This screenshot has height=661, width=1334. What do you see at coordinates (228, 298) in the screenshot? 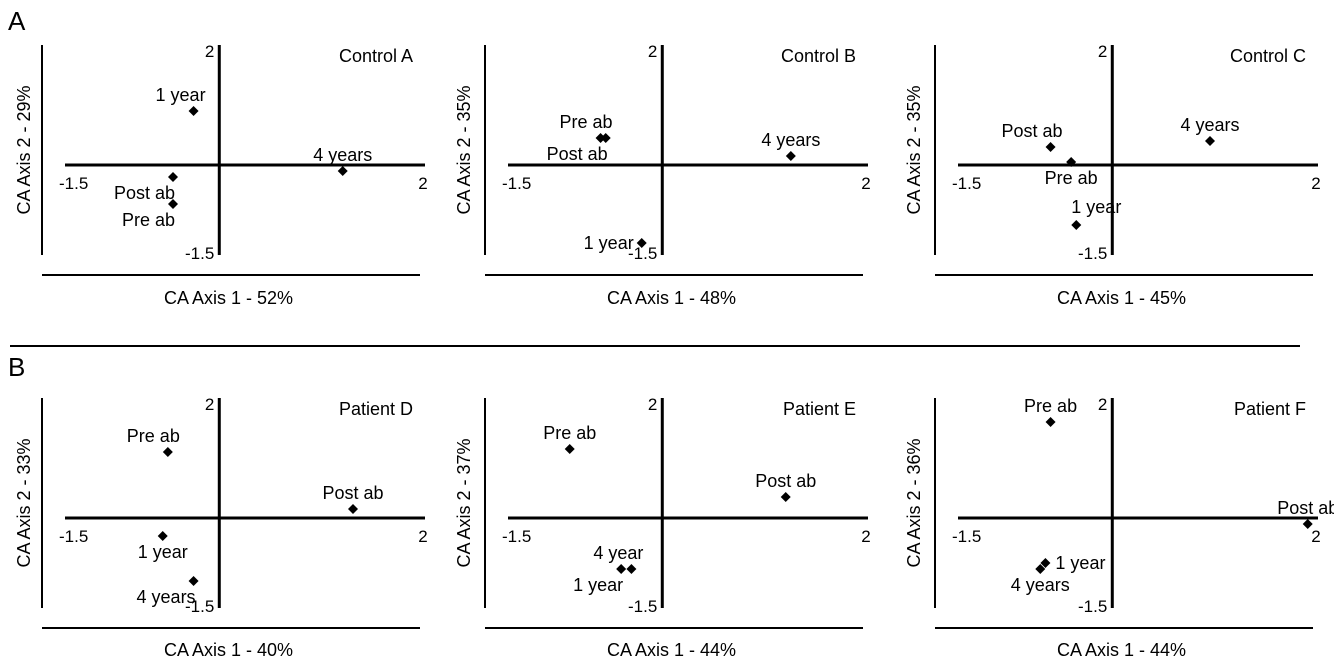
I see `x-axis-label: CA Axis 1 - 52%` at bounding box center [228, 298].